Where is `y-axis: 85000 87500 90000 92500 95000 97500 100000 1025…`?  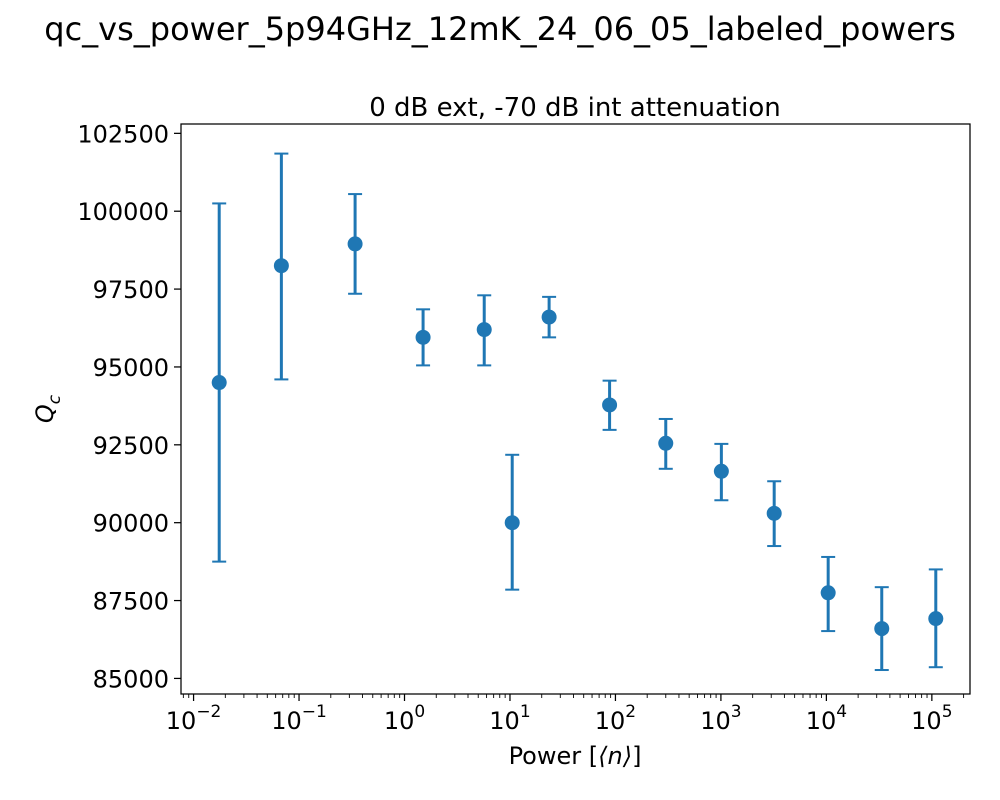 y-axis: 85000 87500 90000 92500 95000 97500 100000 1025… is located at coordinates (129, 406).